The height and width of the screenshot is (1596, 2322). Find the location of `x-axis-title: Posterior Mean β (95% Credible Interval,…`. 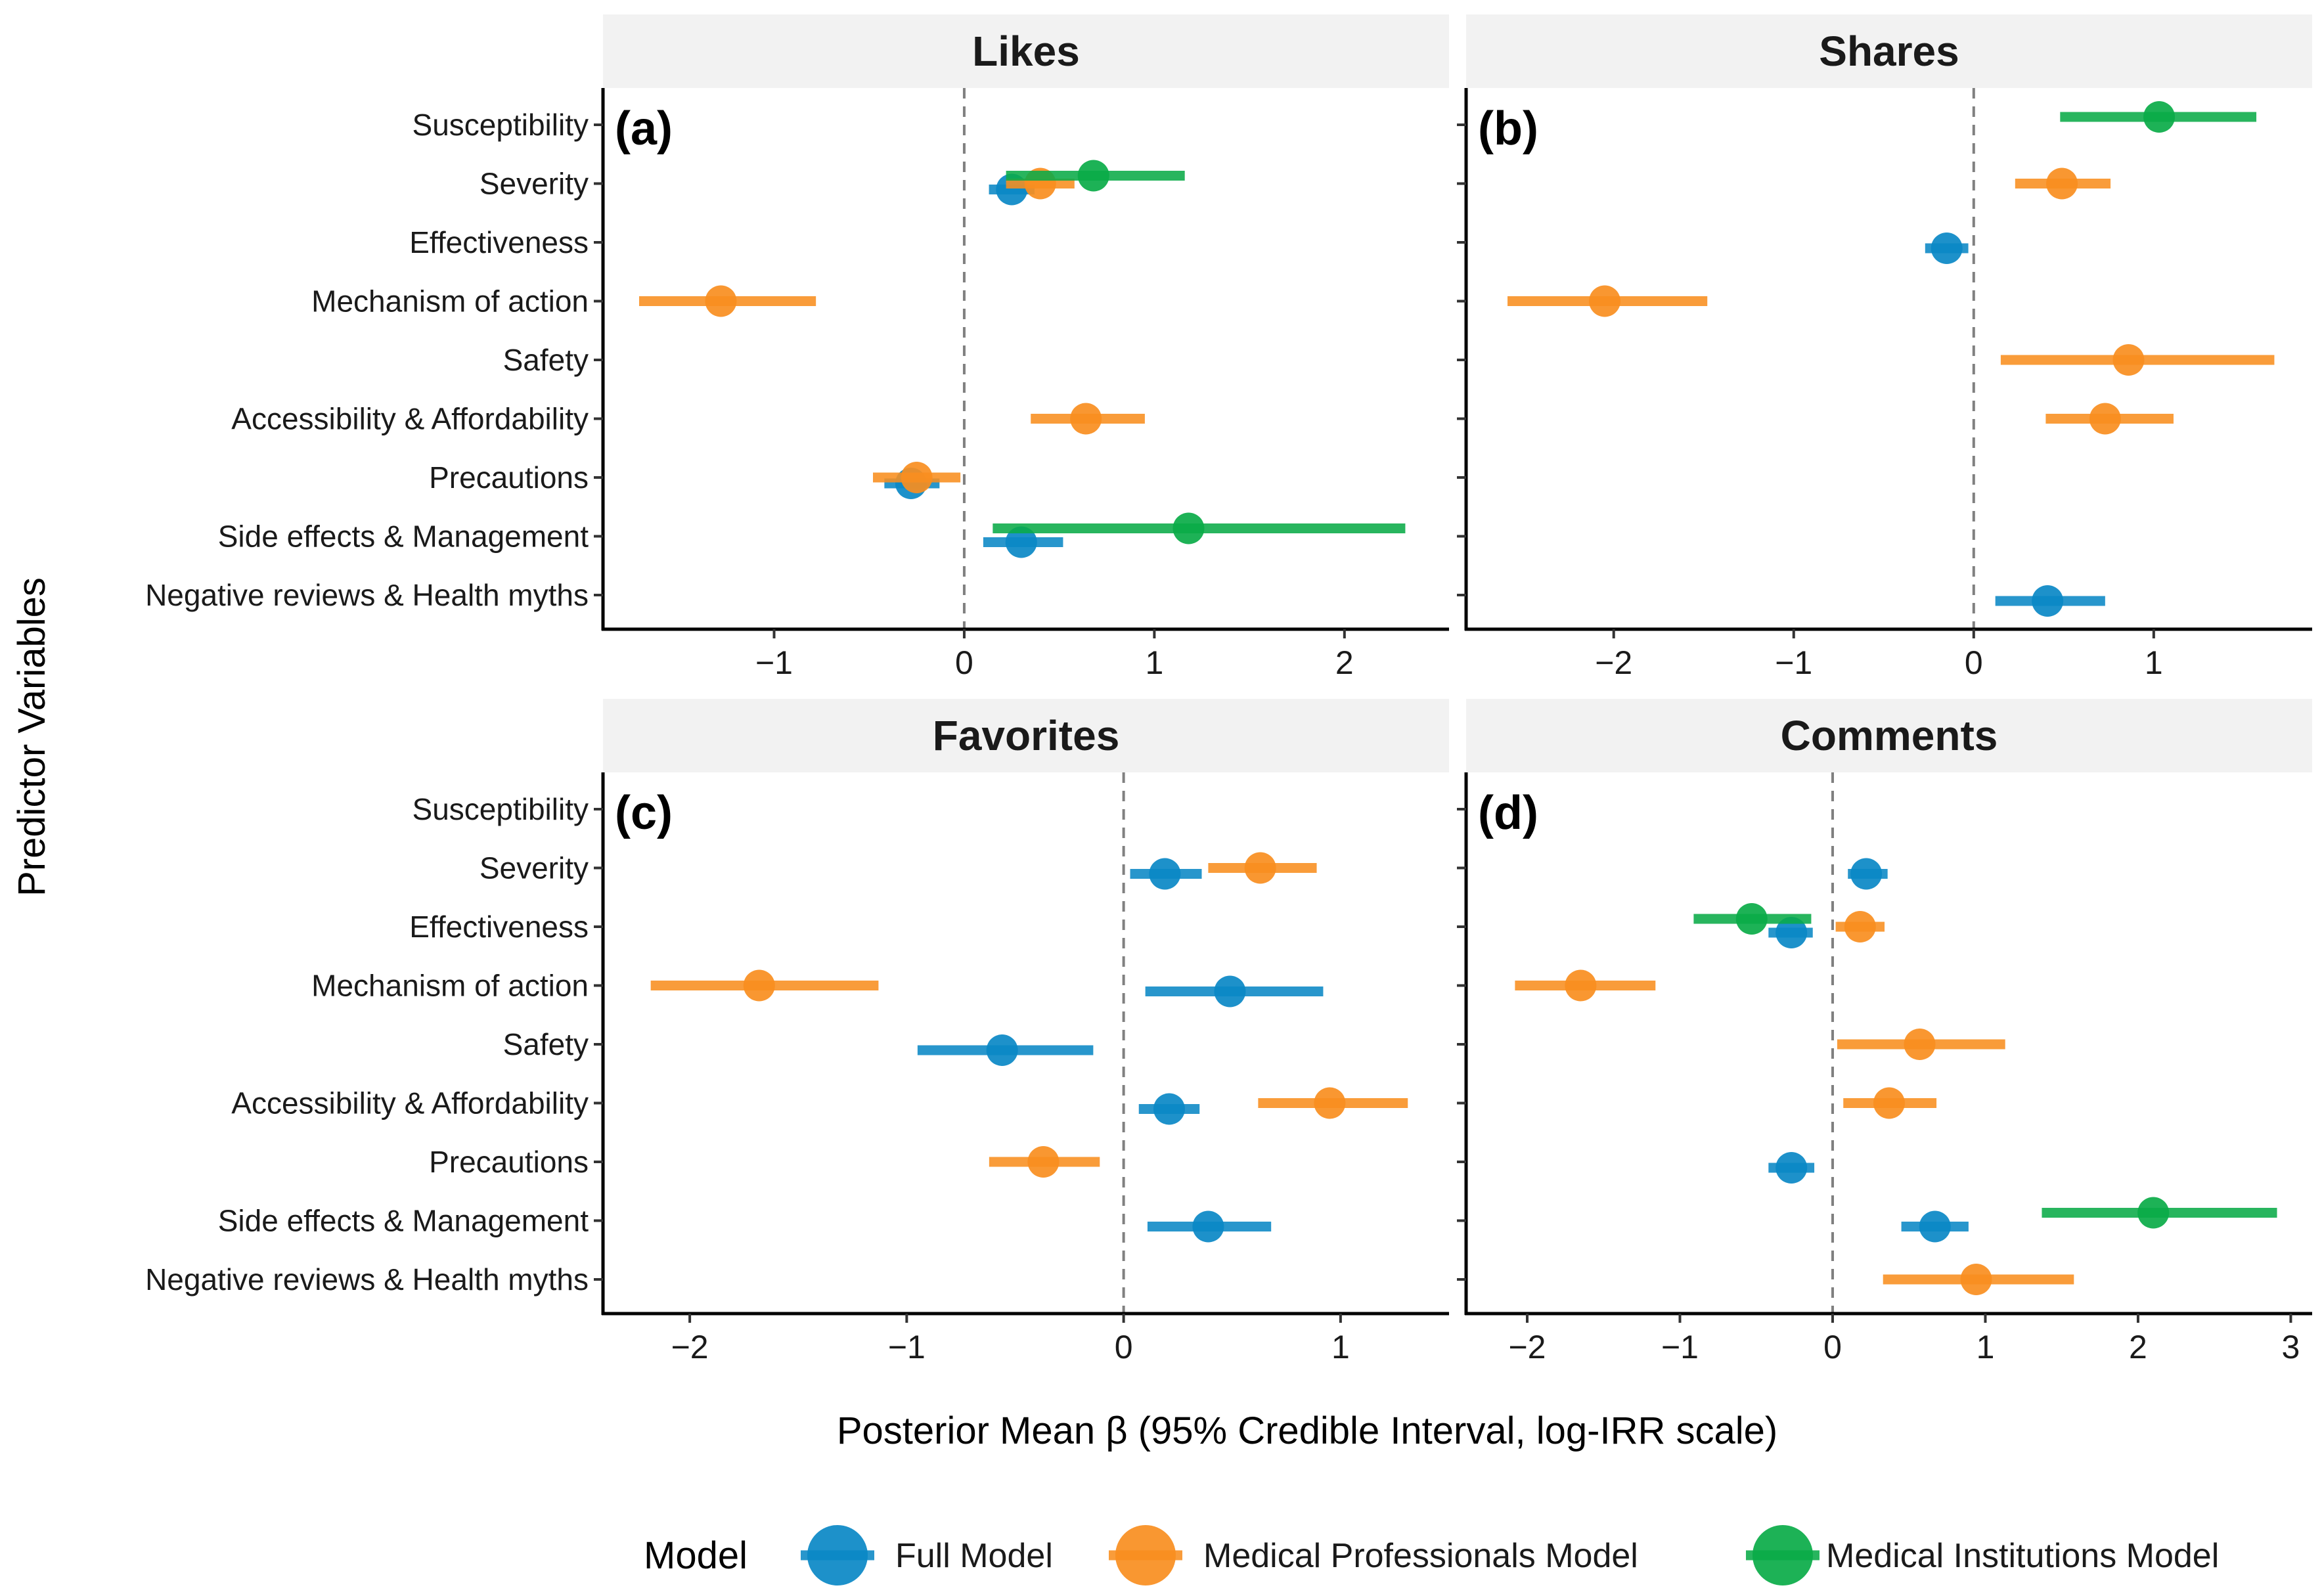

x-axis-title: Posterior Mean β (95% Credible Interval,… is located at coordinates (1307, 1430).